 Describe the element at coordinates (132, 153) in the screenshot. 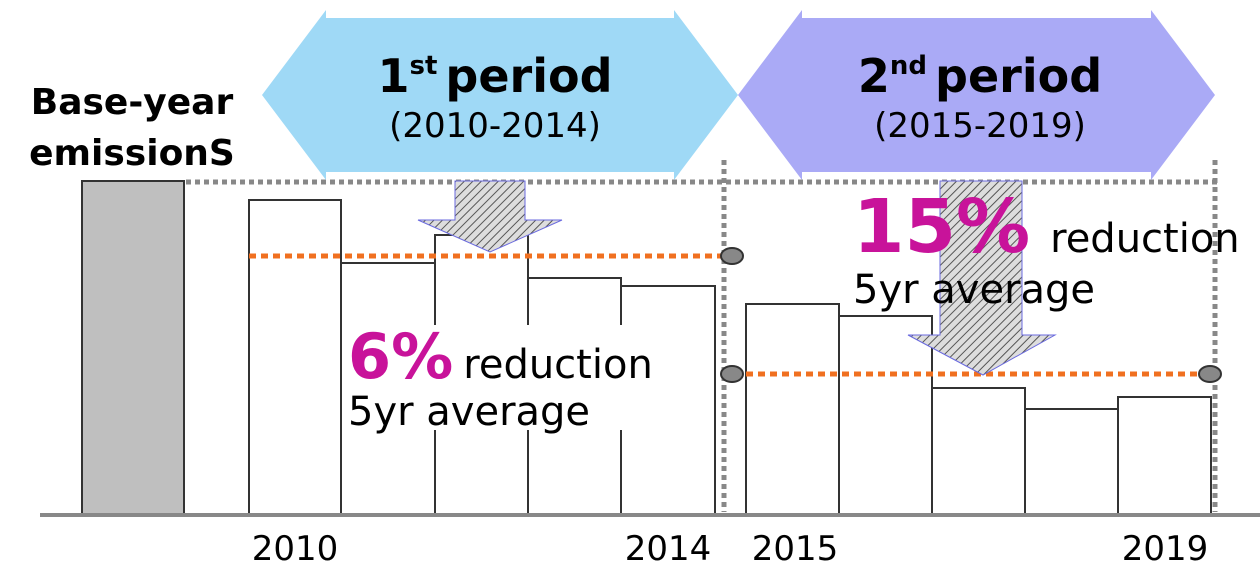

I see `base-label: emissionS` at that location.